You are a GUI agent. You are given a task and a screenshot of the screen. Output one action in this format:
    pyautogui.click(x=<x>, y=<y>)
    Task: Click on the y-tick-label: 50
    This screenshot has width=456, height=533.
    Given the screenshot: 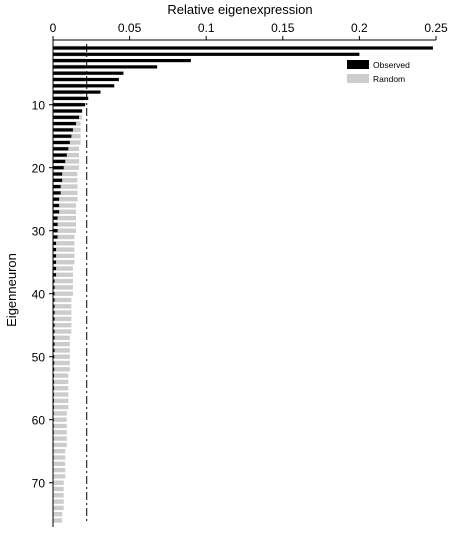 What is the action you would take?
    pyautogui.click(x=39, y=358)
    